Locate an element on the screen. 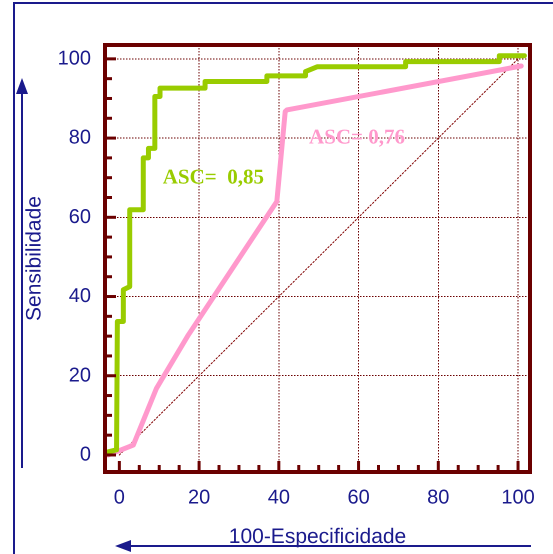  y-tick-label: 20 is located at coordinates (79, 375).